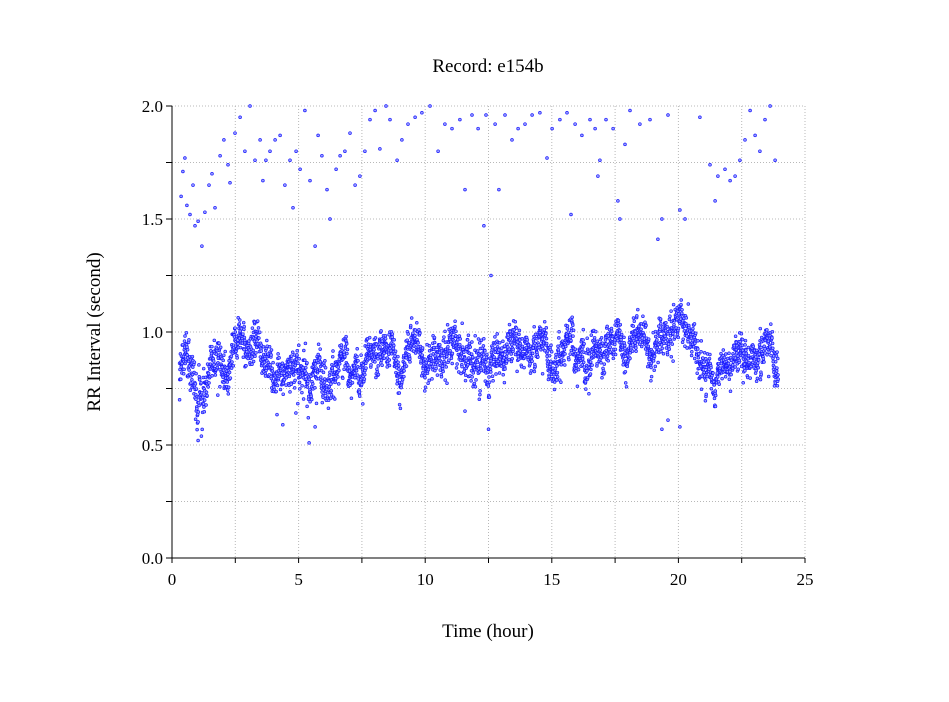  I want to click on x-tick-label: 25, so click(805, 579).